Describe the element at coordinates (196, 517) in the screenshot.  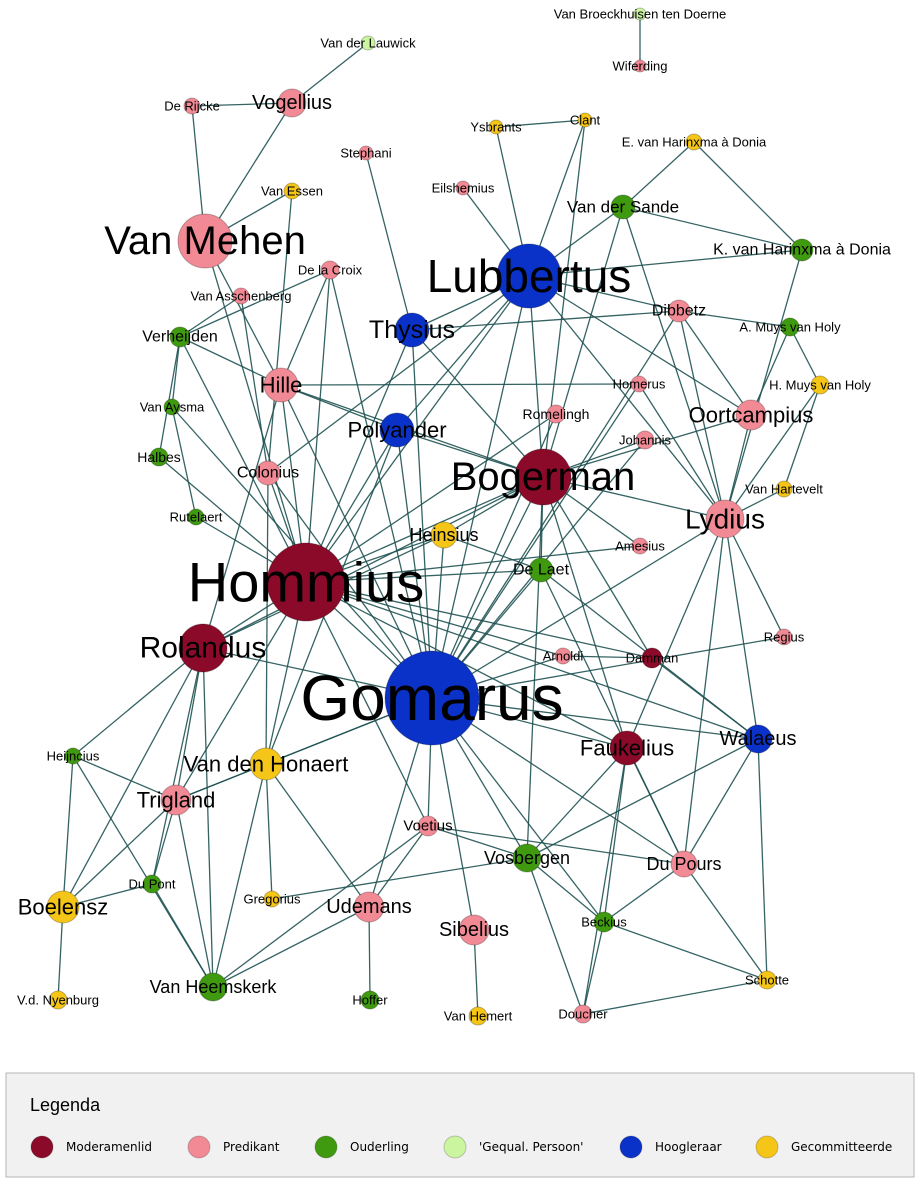
I see `node-label: Rutelaert` at that location.